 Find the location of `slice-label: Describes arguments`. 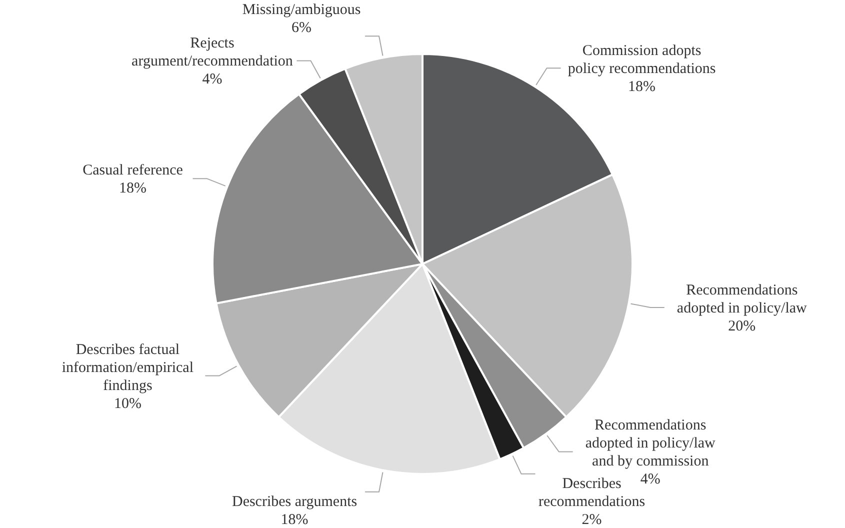

slice-label: Describes arguments is located at coordinates (295, 502).